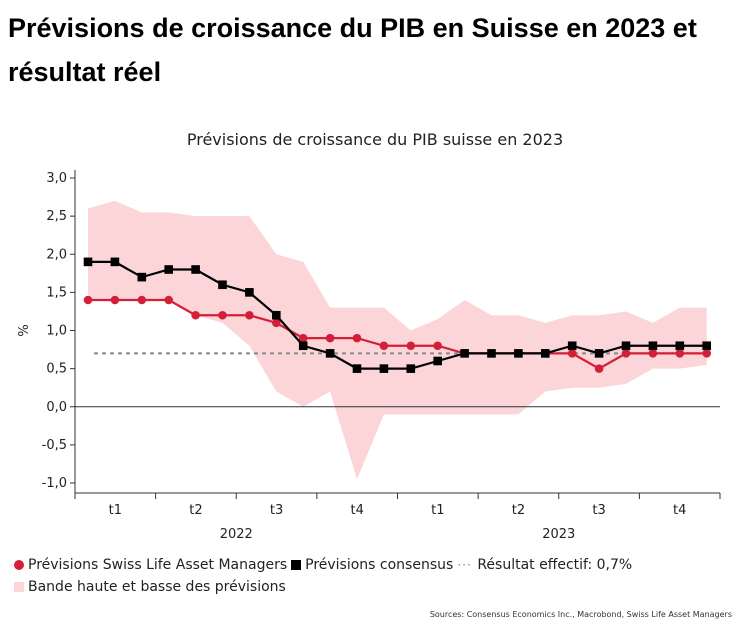 This screenshot has height=639, width=750. I want to click on y-tick-label: 2,0, so click(56, 254).